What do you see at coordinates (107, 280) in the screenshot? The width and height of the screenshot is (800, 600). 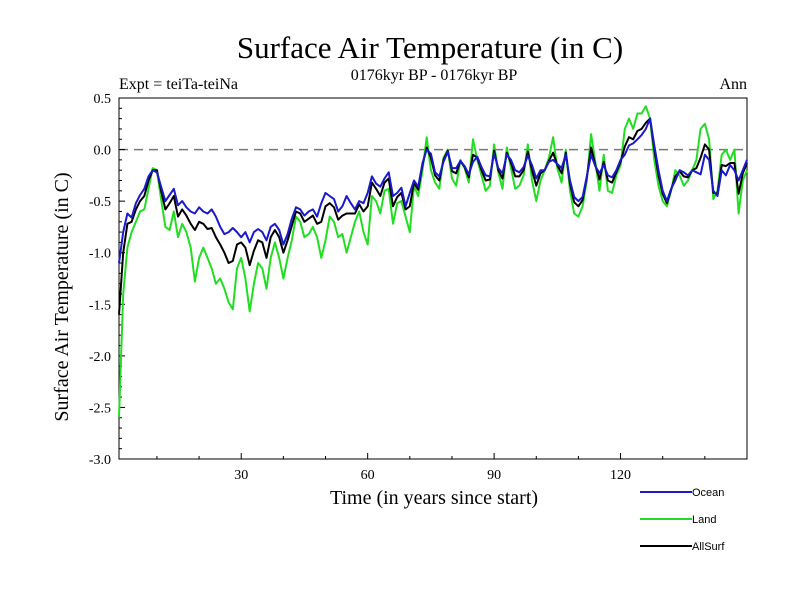 I see `y-axis: 0.5 0.0 -0.5 -1.0 -1.5 -2.0 -2.5 -3.0` at bounding box center [107, 280].